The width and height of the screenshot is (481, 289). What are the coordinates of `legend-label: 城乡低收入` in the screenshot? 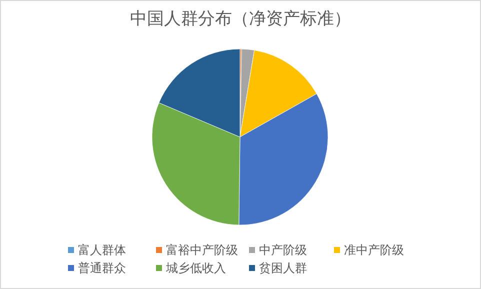 It's located at (195, 268).